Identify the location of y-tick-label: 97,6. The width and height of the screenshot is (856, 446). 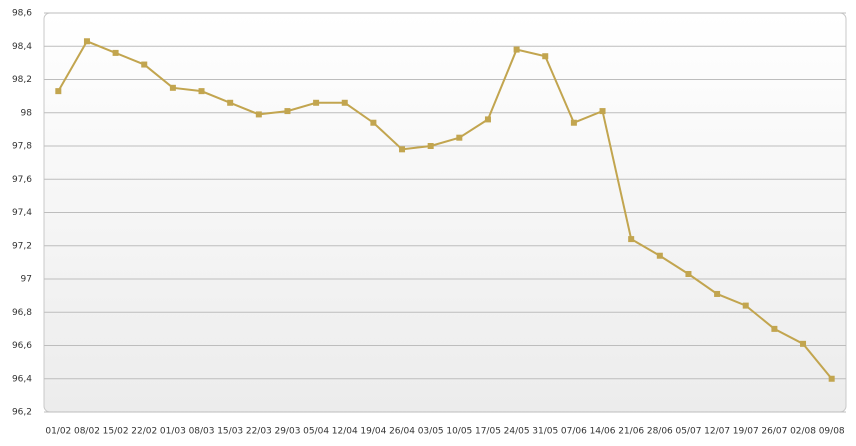
(22, 180).